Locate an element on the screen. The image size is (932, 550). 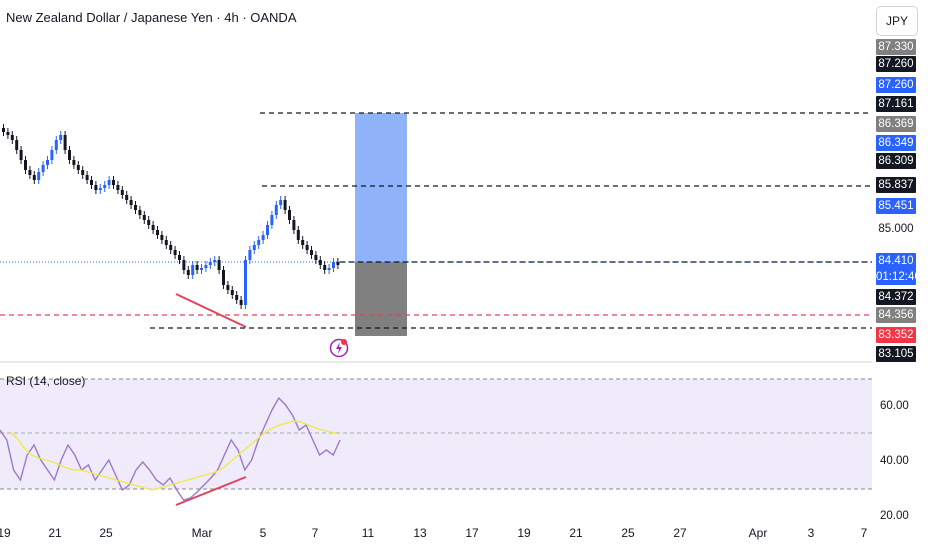
price-label: 83.352 is located at coordinates (896, 335).